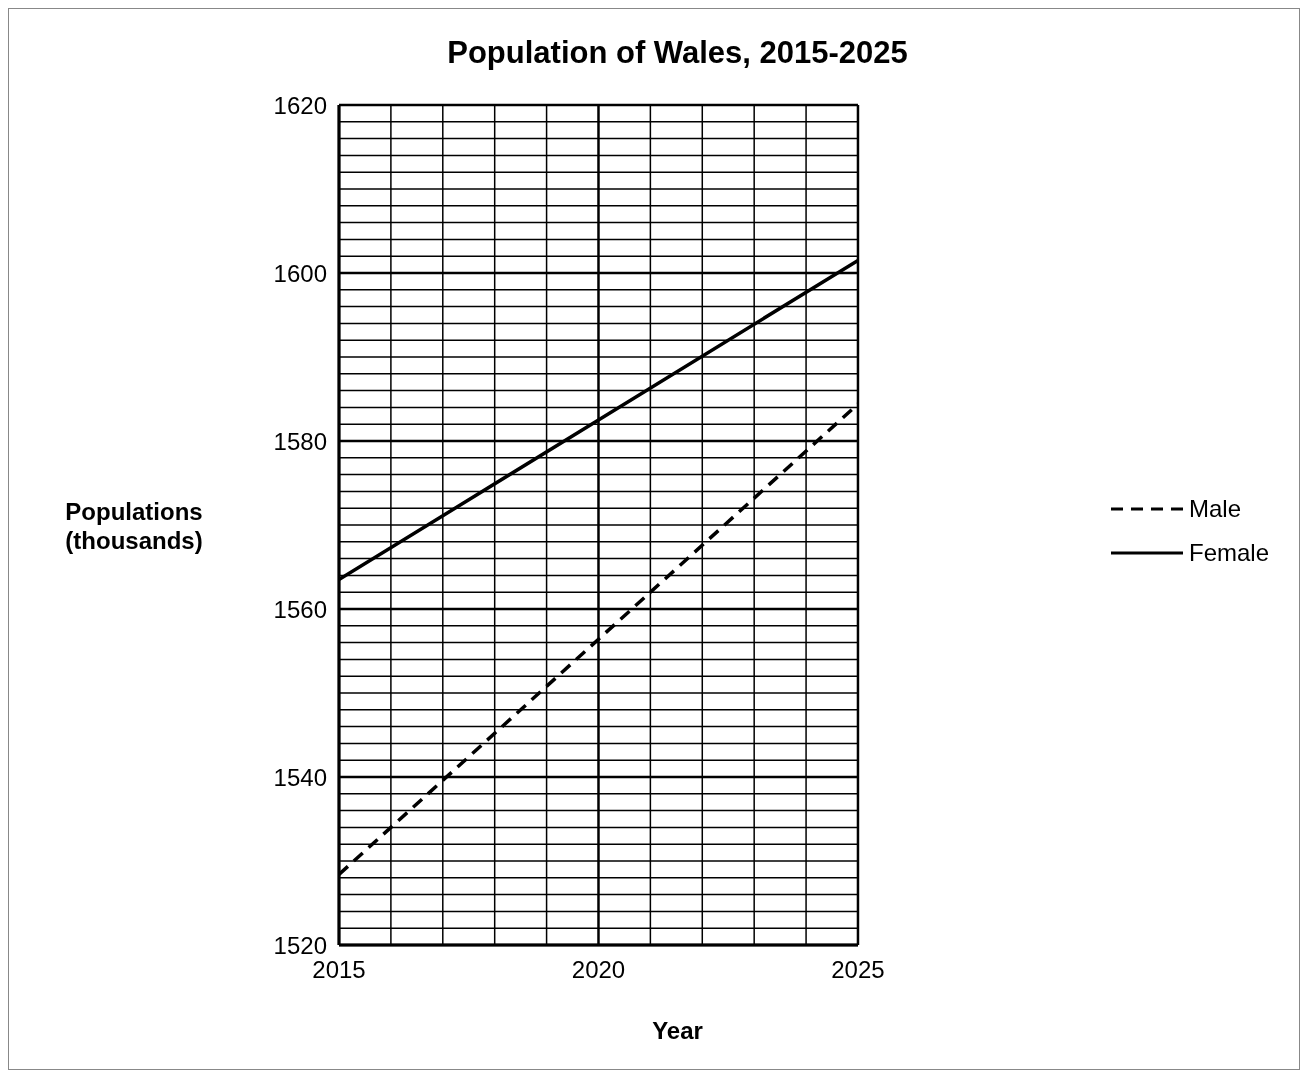 Image resolution: width=1300 pixels, height=1074 pixels. What do you see at coordinates (300, 105) in the screenshot?
I see `y-tick-label: 1620` at bounding box center [300, 105].